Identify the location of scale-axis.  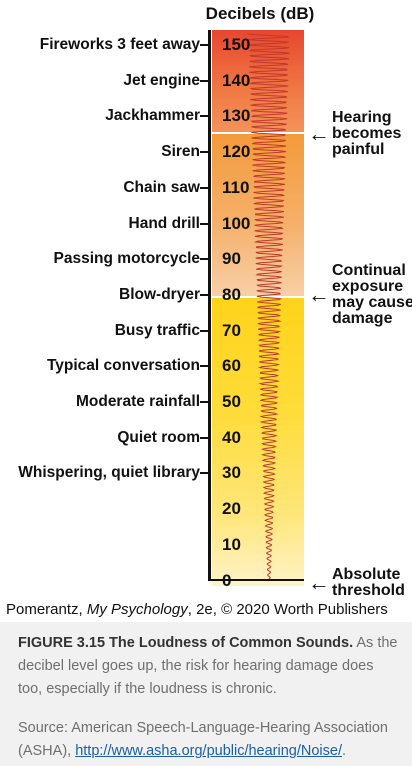
(209, 305).